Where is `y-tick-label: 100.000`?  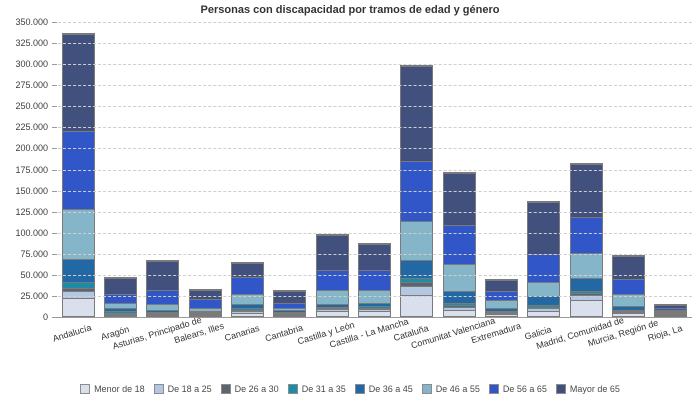
y-tick-label: 100.000 is located at coordinates (31, 232).